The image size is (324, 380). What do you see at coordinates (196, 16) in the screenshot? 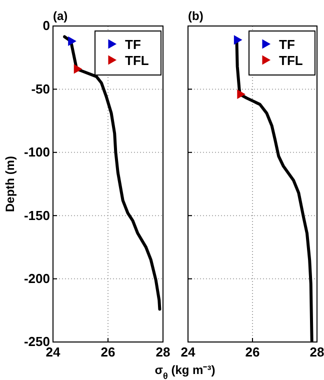
I see `chart-title: (b)` at bounding box center [196, 16].